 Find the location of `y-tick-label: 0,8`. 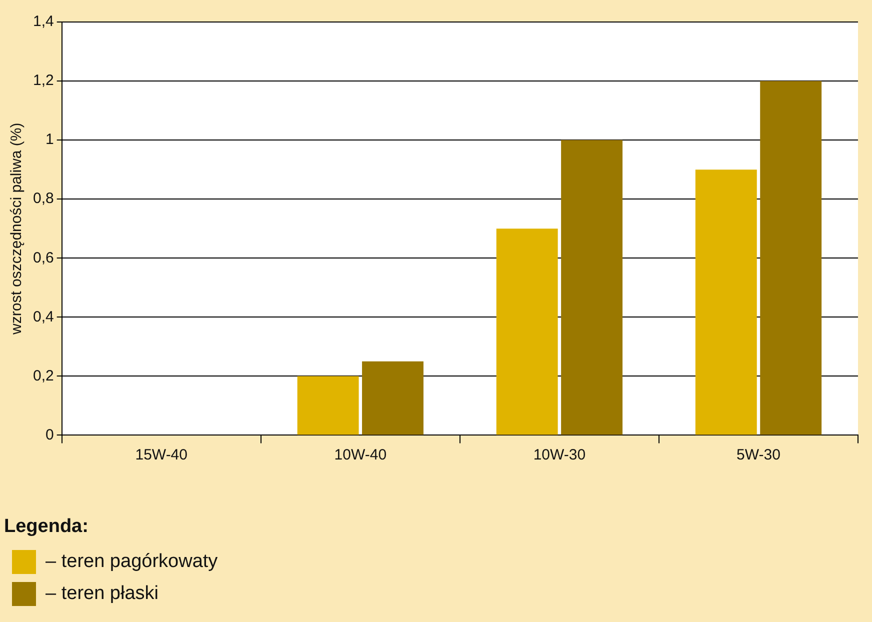

y-tick-label: 0,8 is located at coordinates (43, 199).